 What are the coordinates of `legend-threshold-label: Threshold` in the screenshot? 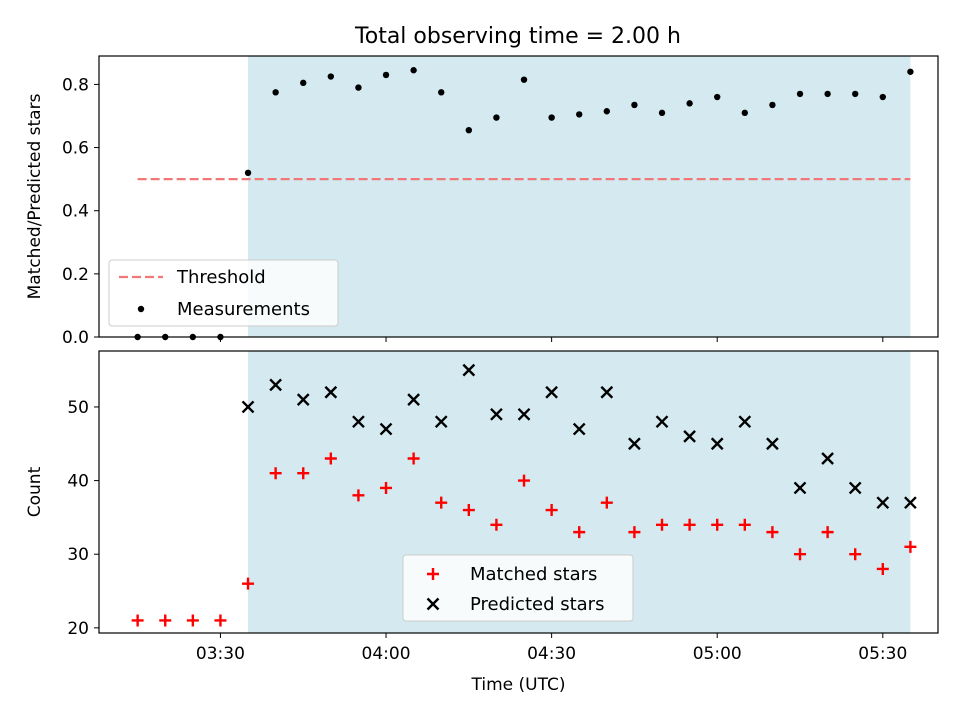 It's located at (221, 277).